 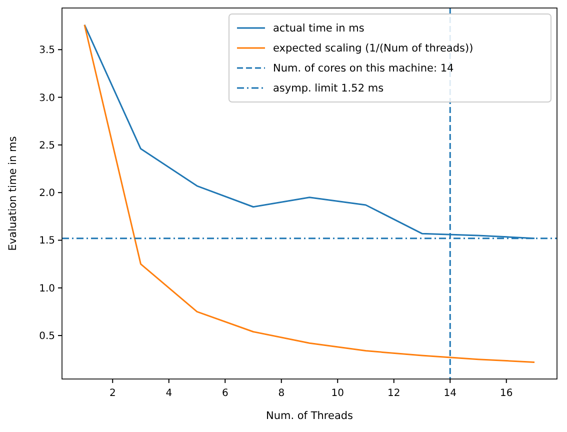 What do you see at coordinates (394, 393) in the screenshot?
I see `x-tick-label: 12` at bounding box center [394, 393].